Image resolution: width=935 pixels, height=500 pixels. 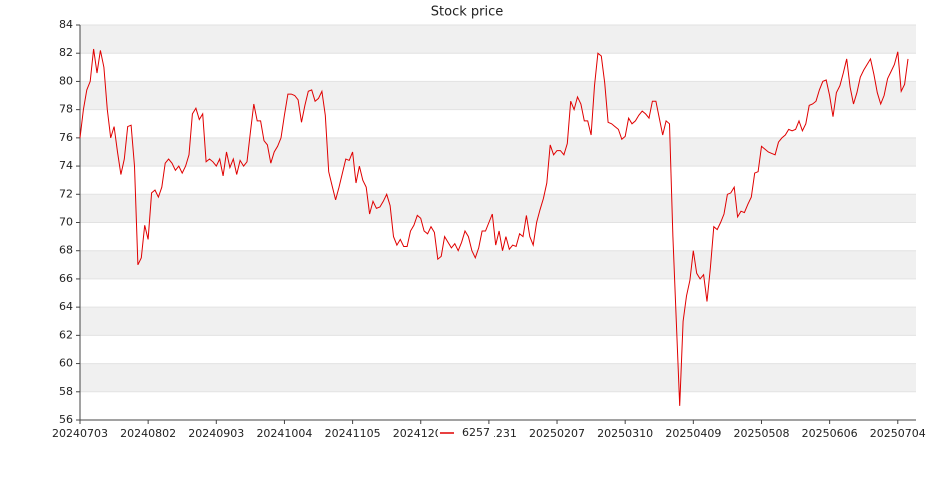 I want to click on x-tick-label: 20250310, so click(x=625, y=433).